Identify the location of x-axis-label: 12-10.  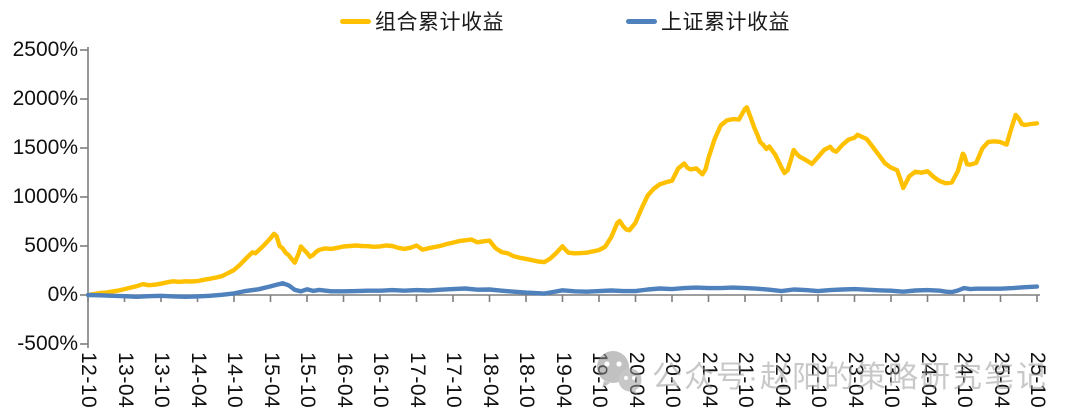
(88, 380).